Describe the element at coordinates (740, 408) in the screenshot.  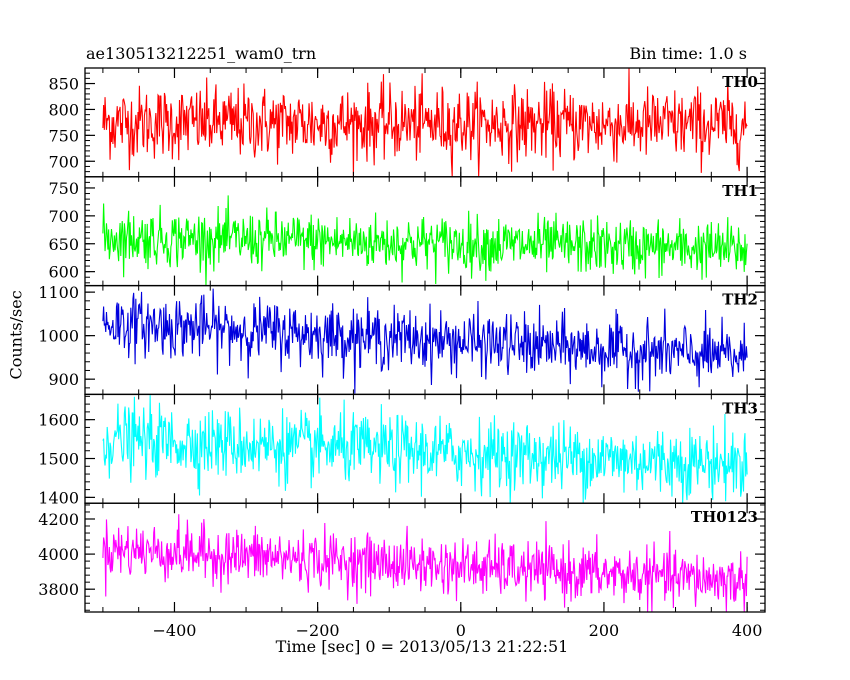
I see `panel-label-th3: TH3` at that location.